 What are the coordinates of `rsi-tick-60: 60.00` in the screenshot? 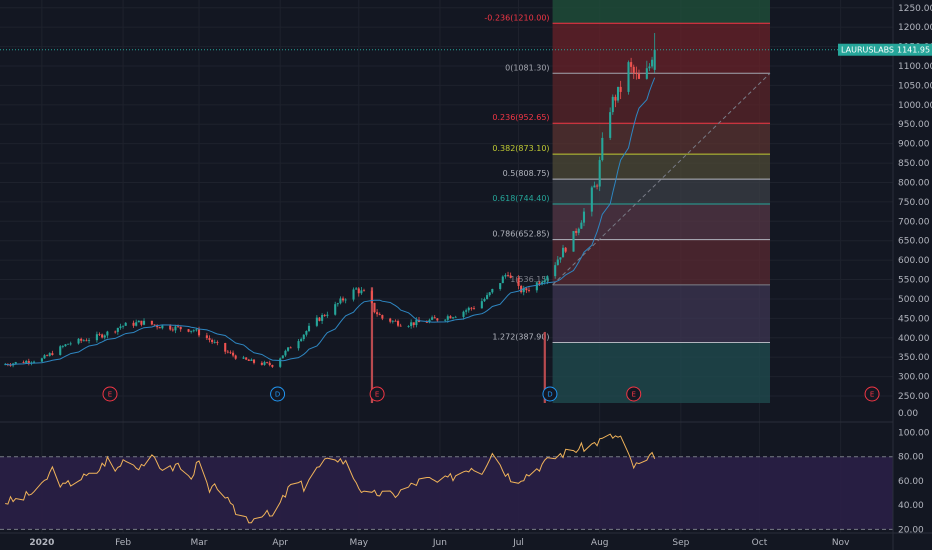 It's located at (911, 482).